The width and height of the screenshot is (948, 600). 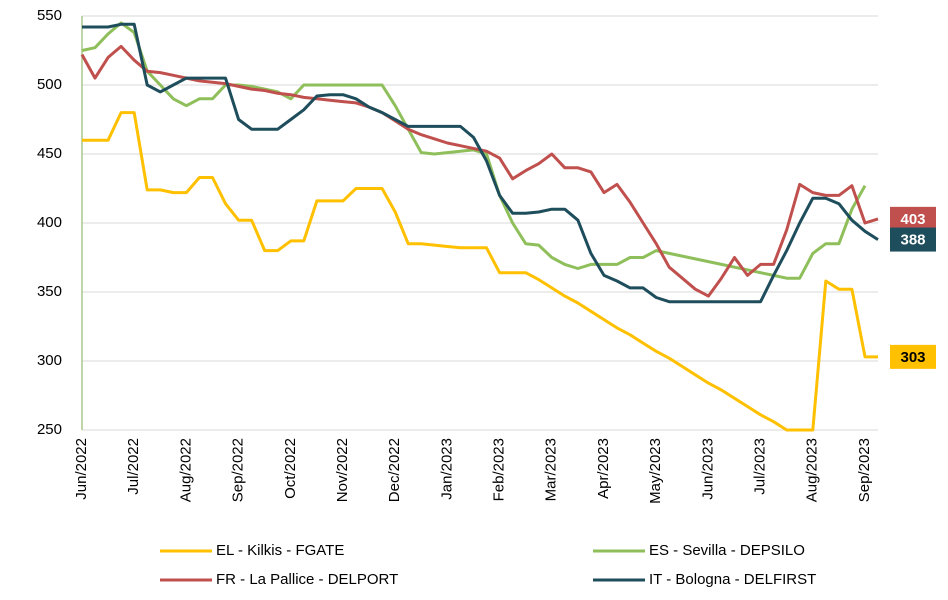 What do you see at coordinates (760, 466) in the screenshot?
I see `x-tick-label: Jul/2023` at bounding box center [760, 466].